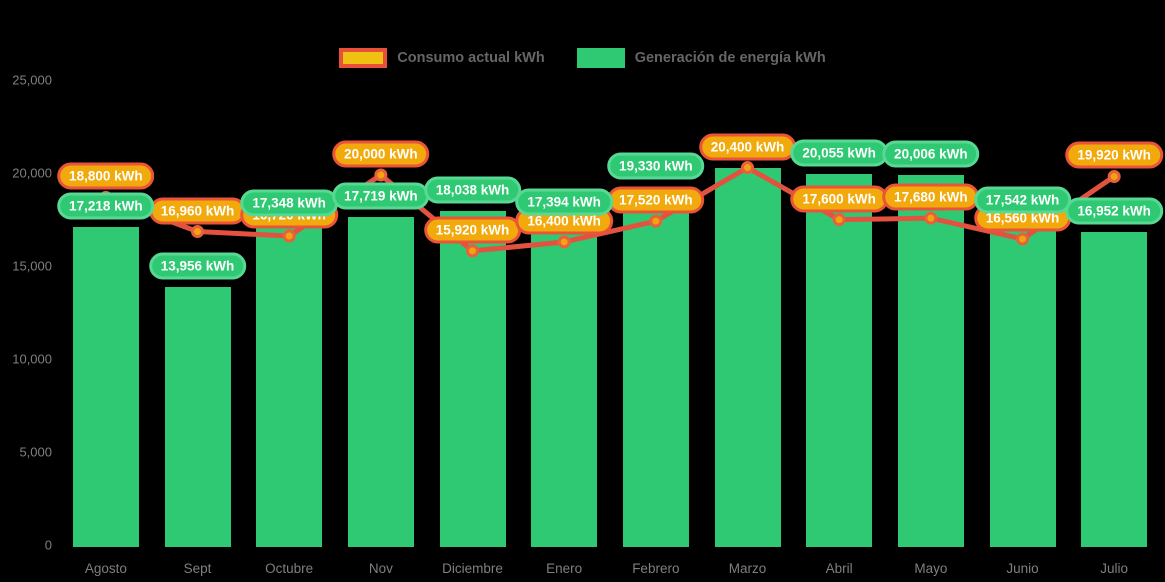  I want to click on generacion-value-label-junio: 17,542 kWh, so click(1022, 200).